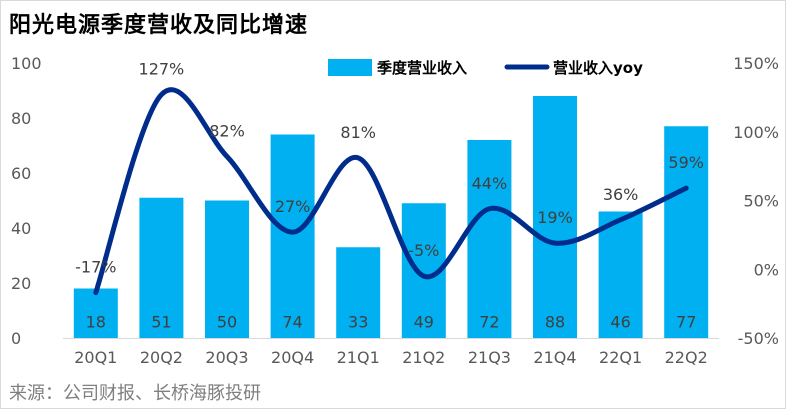 The image size is (786, 409). What do you see at coordinates (226, 357) in the screenshot?
I see `x-axis-tick: 20Q3` at bounding box center [226, 357].